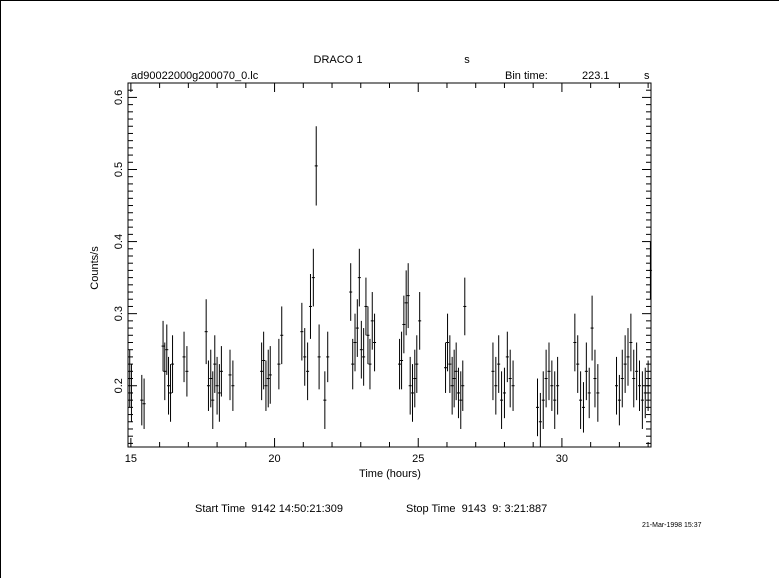 This screenshot has height=580, width=781. I want to click on stop-time-text: Stop Time 9143 9: 3:21:887, so click(476, 509).